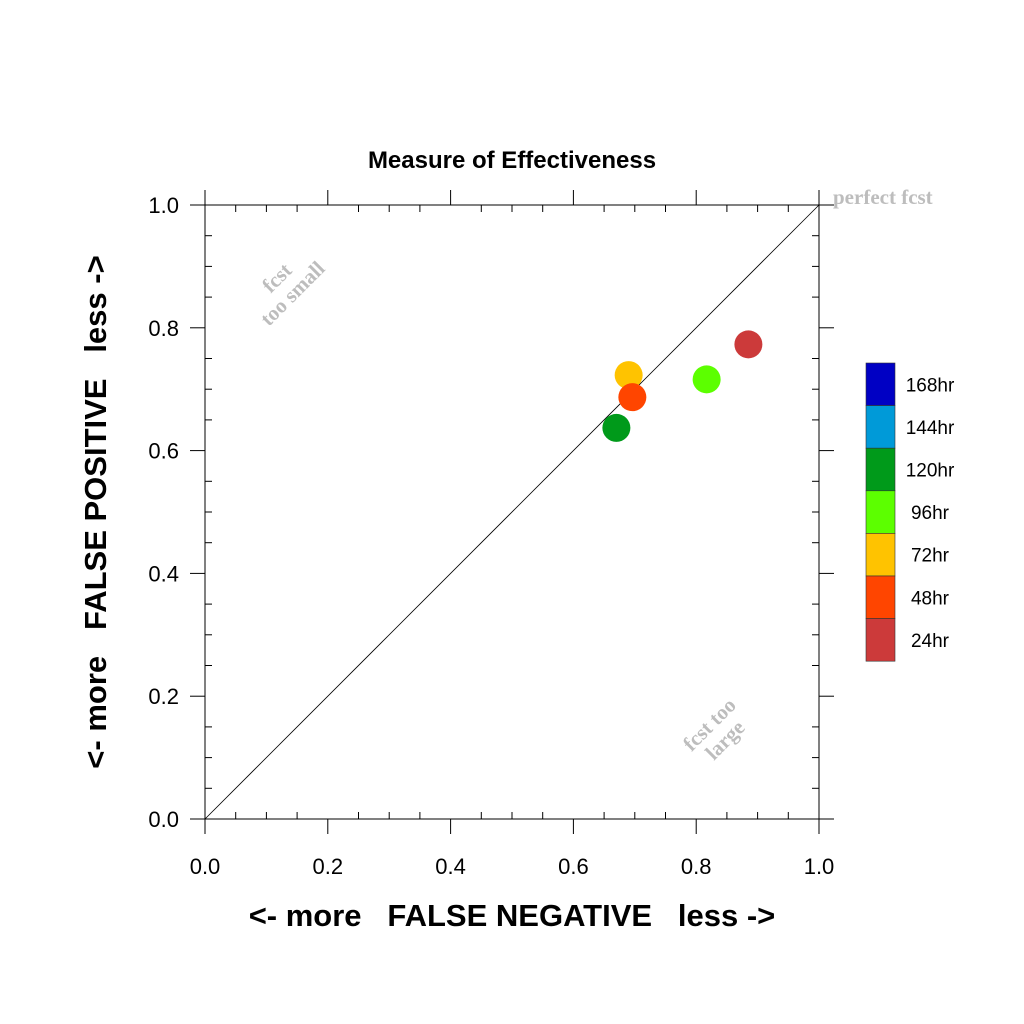 The height and width of the screenshot is (1024, 1024). I want to click on x-tick-label: 0.2, so click(328, 866).